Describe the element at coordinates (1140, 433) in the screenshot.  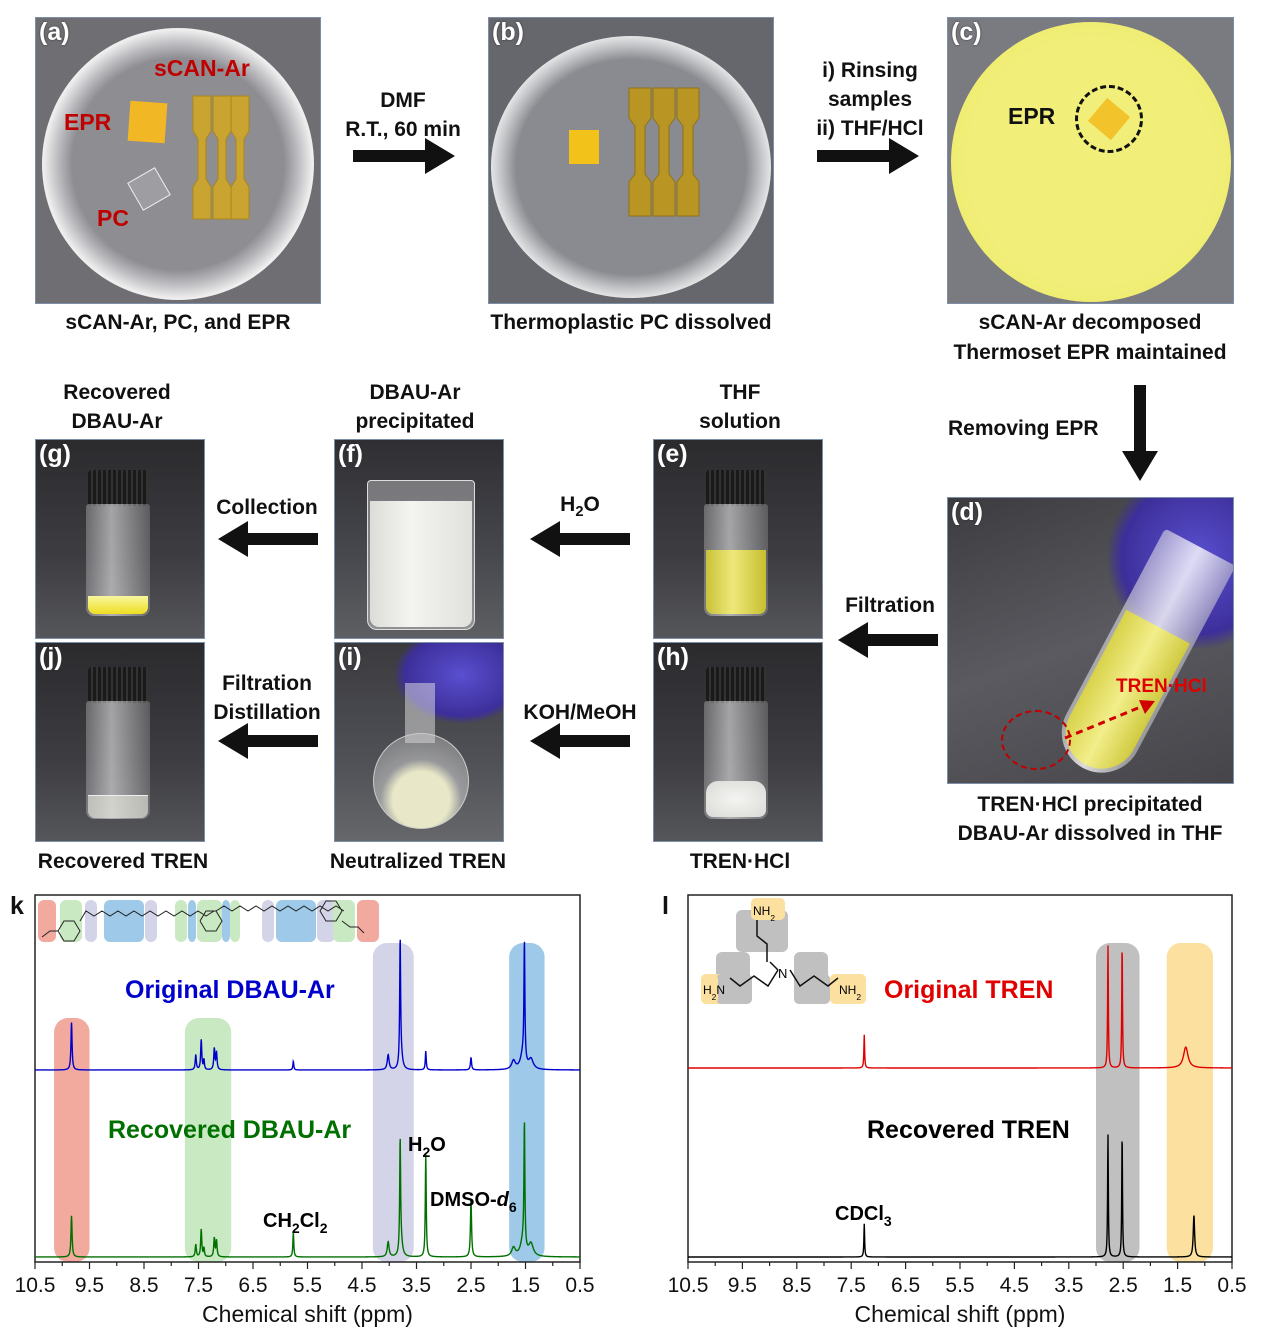
I see `arrow-down-icon` at that location.